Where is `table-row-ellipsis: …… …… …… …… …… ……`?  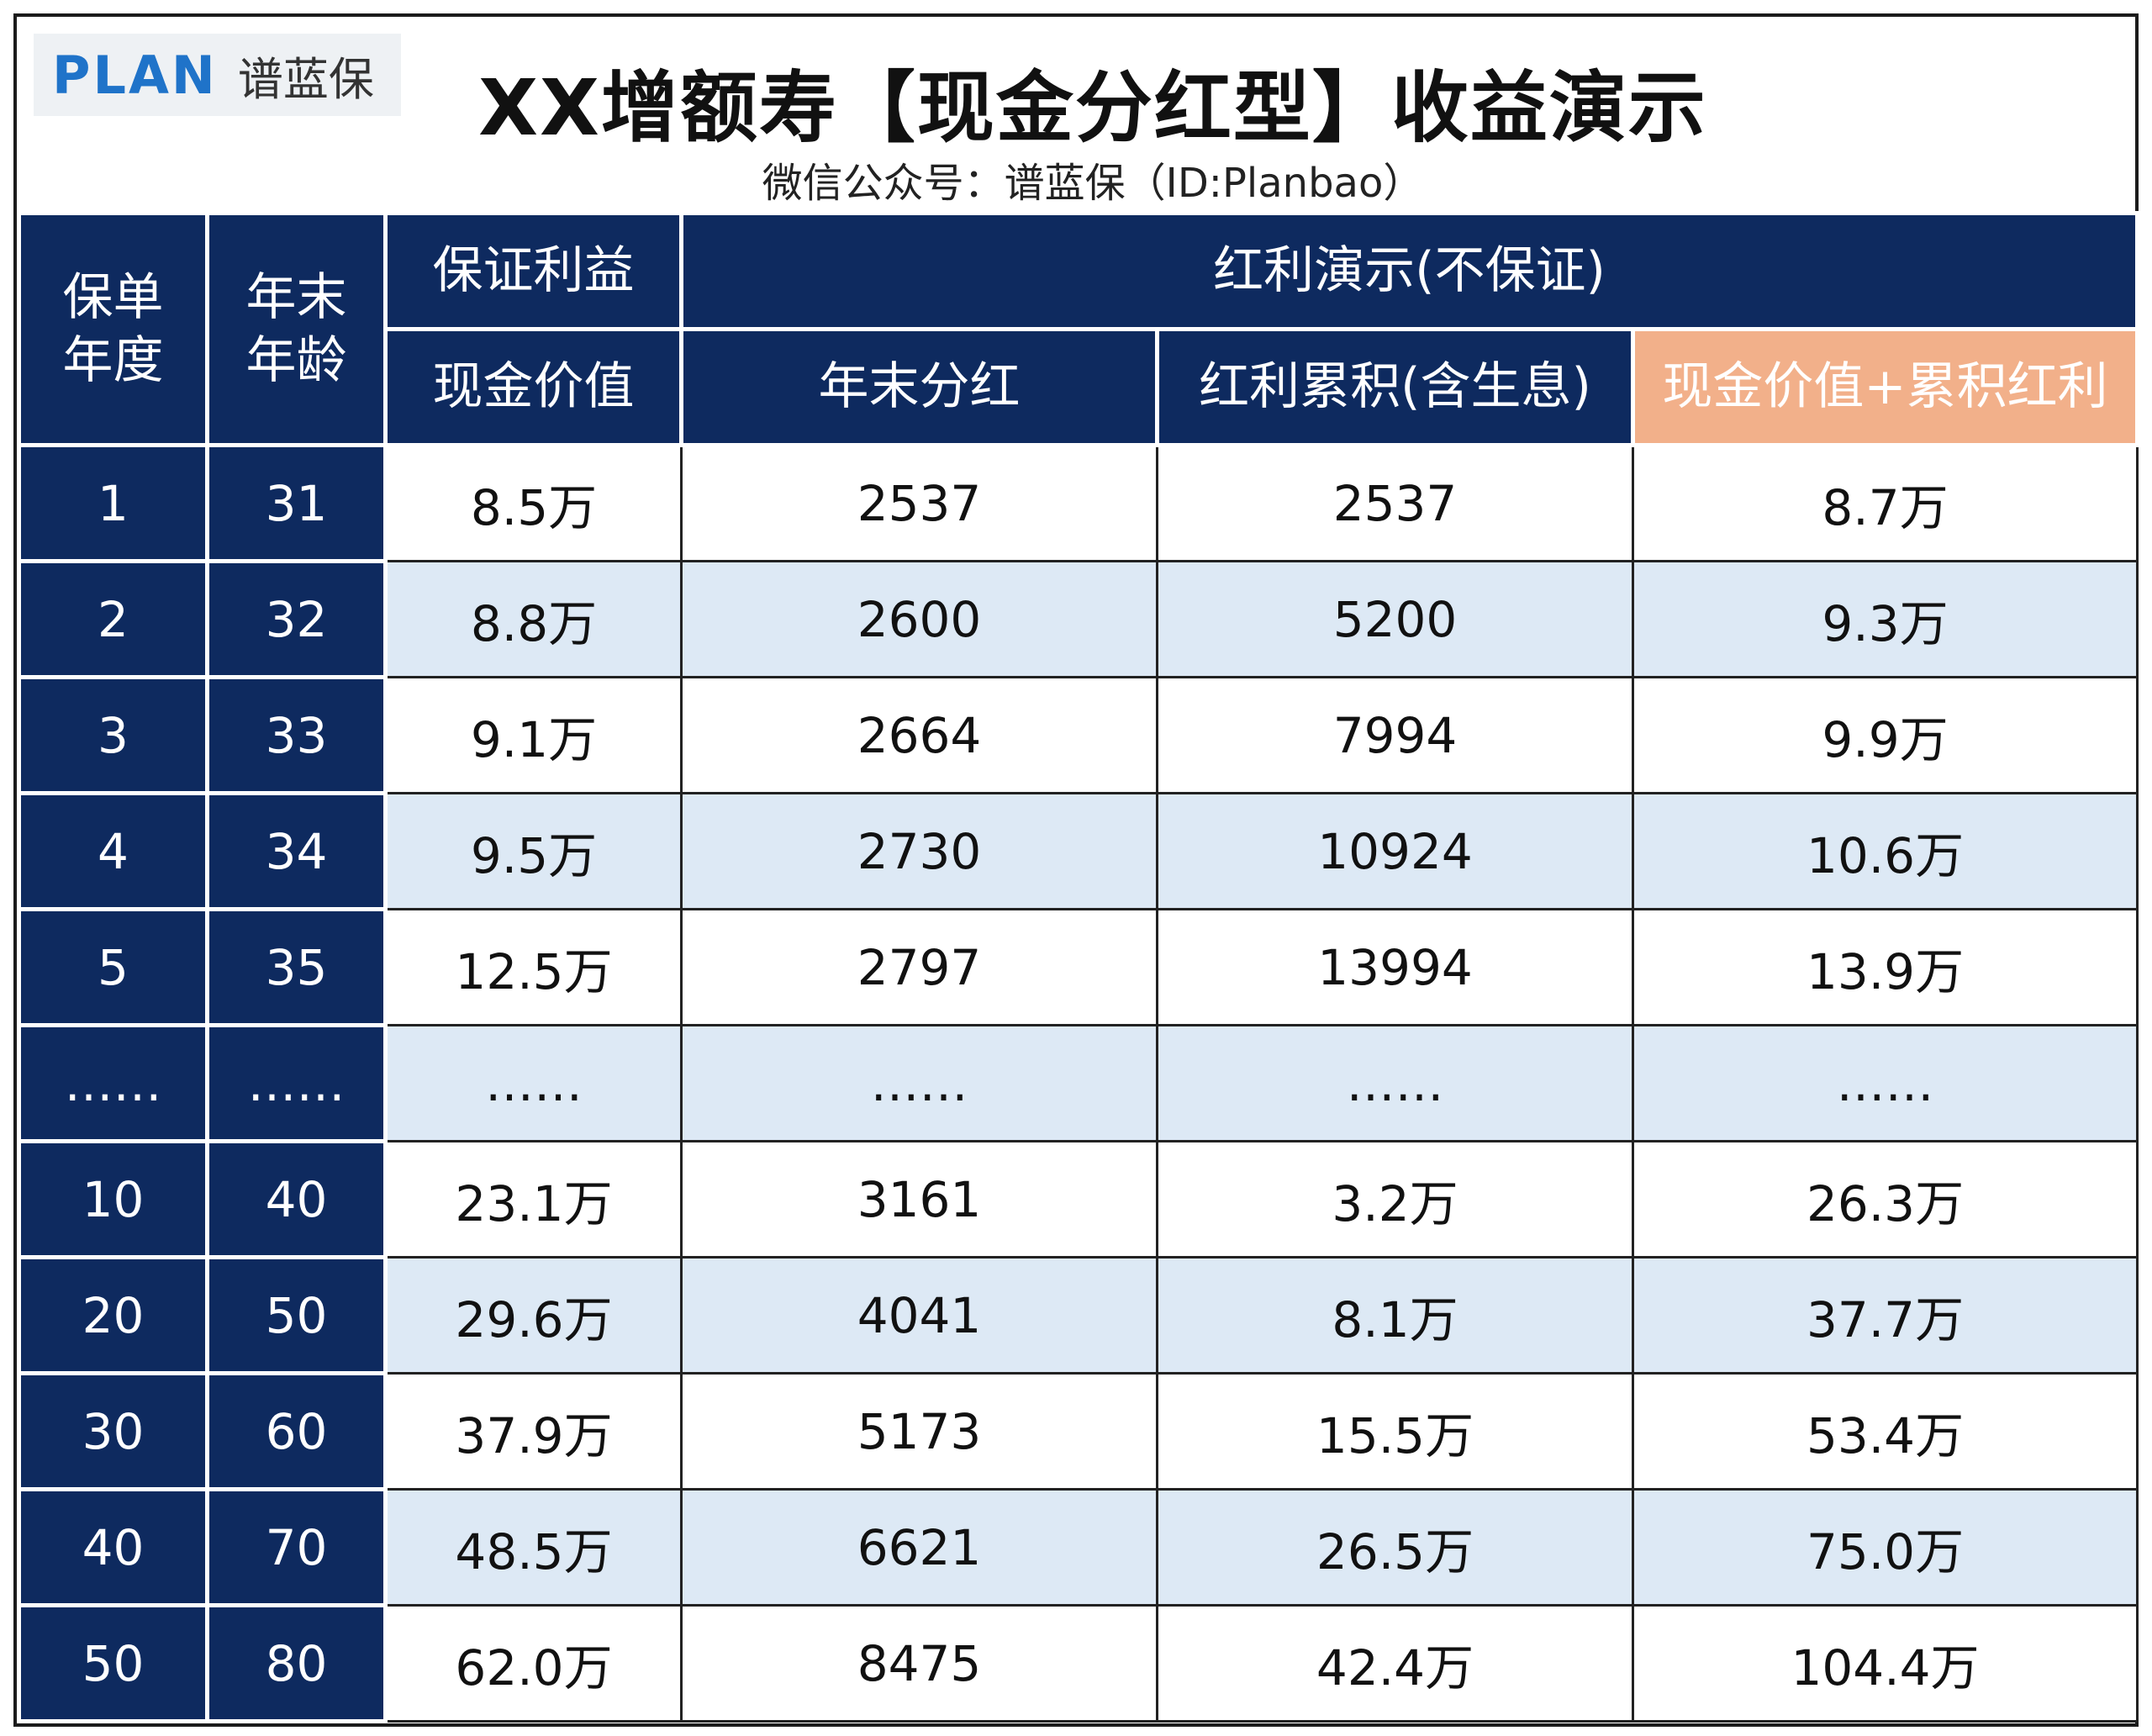
table-row-ellipsis: …… …… …… …… …… …… is located at coordinates (1078, 1083).